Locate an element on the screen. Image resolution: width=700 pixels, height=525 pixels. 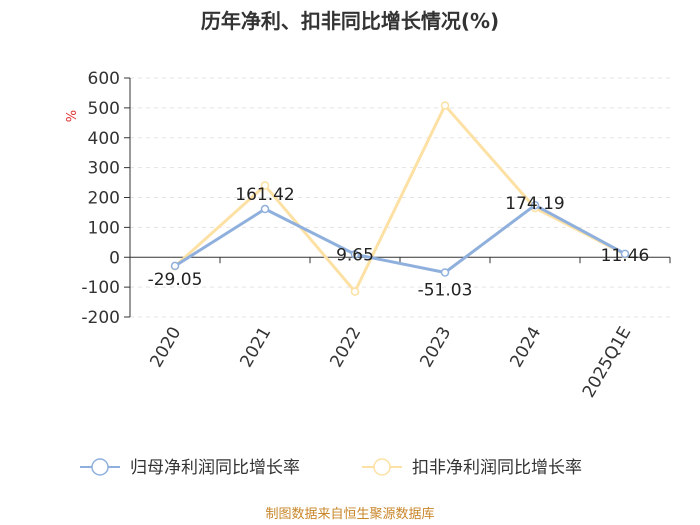
y-tick-label: -200 is located at coordinates (100, 318).